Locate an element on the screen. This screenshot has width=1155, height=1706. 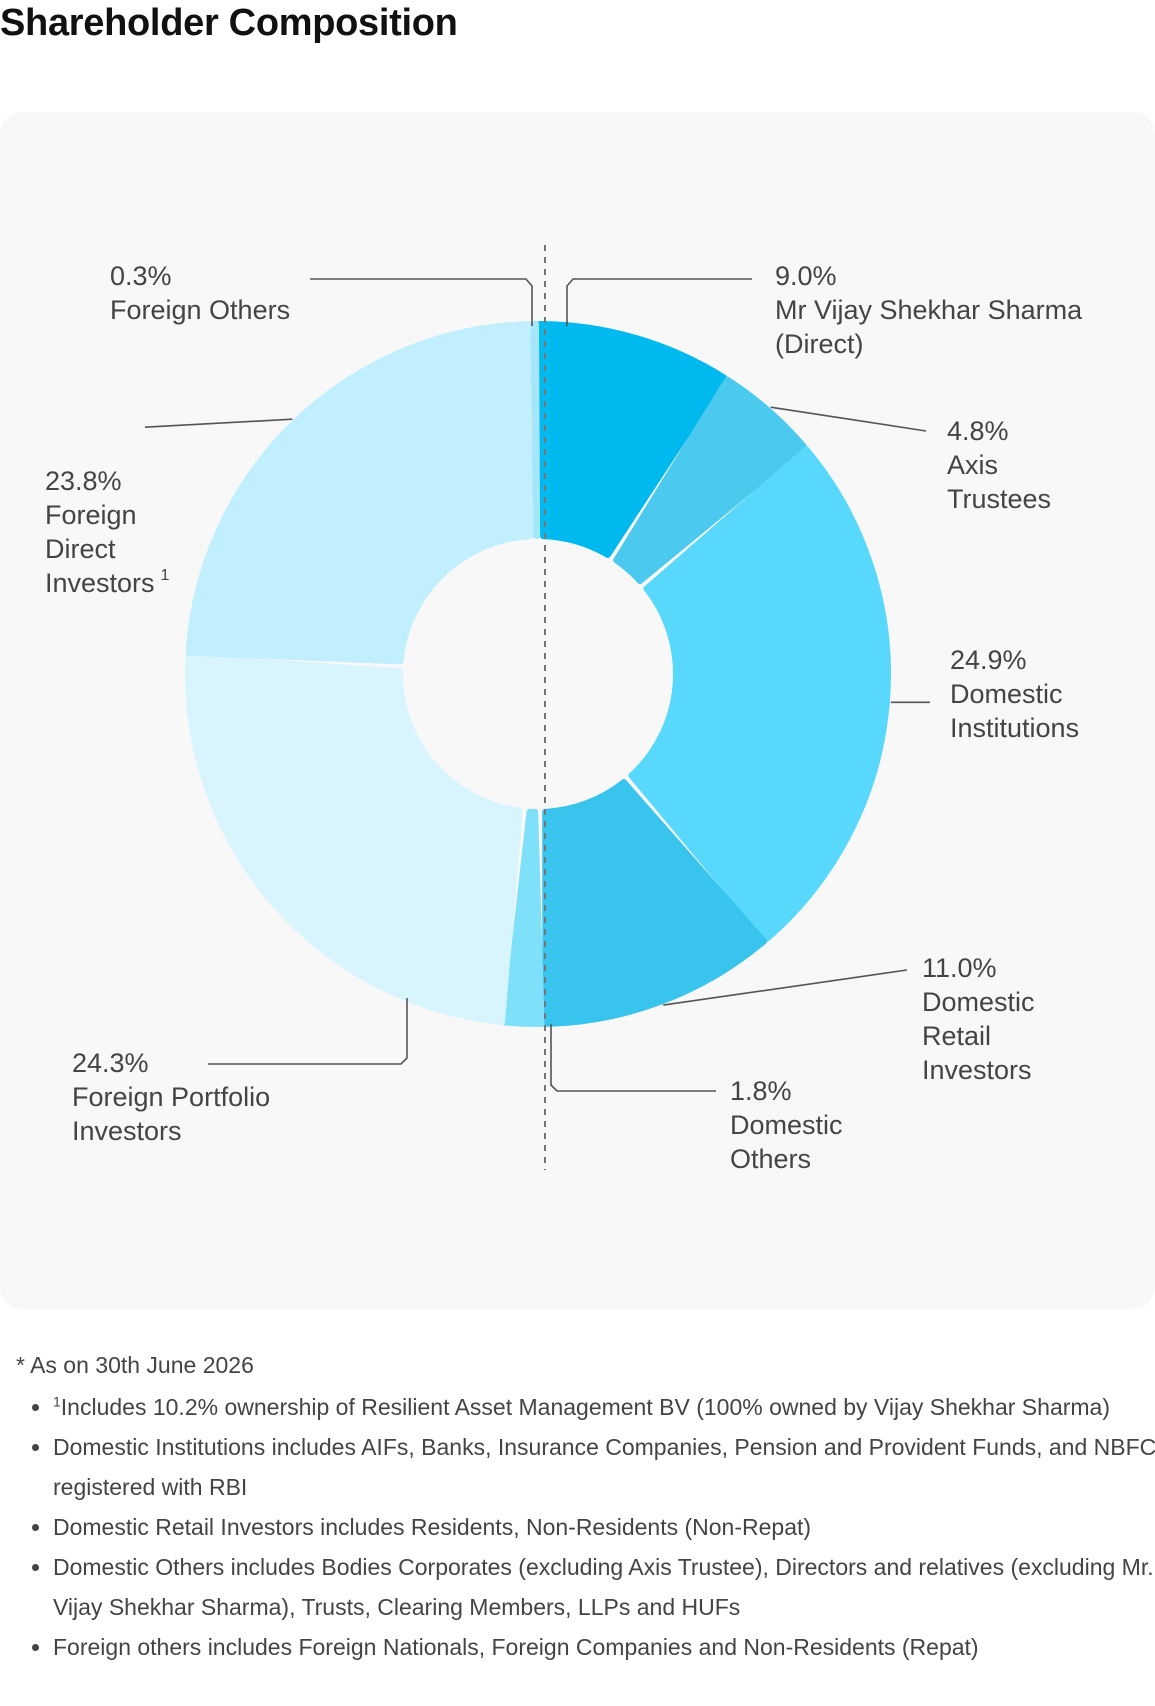
label-vijay-shekhar-sharma: 9.0% Mr Vijay Shekhar Sharma (Direct) is located at coordinates (928, 310).